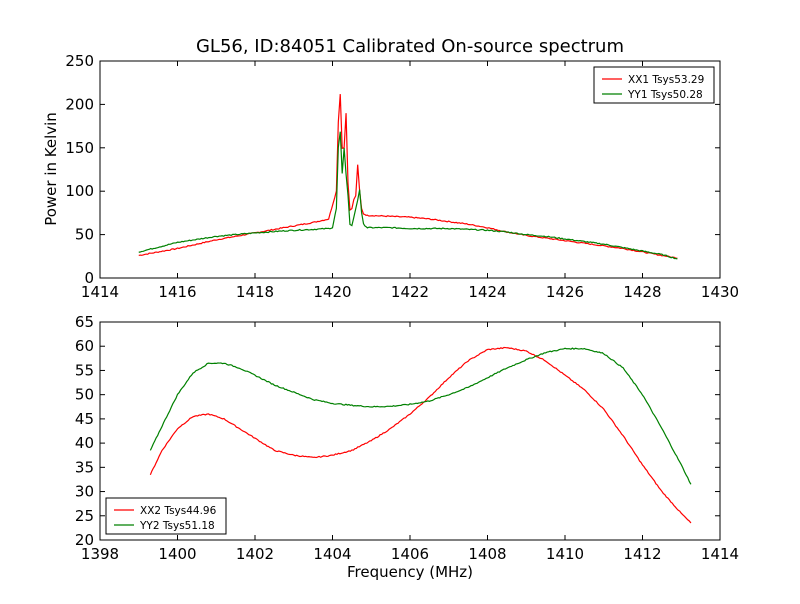 The height and width of the screenshot is (604, 800). What do you see at coordinates (51, 169) in the screenshot?
I see `y-axis-label: Power in Kelvin` at bounding box center [51, 169].